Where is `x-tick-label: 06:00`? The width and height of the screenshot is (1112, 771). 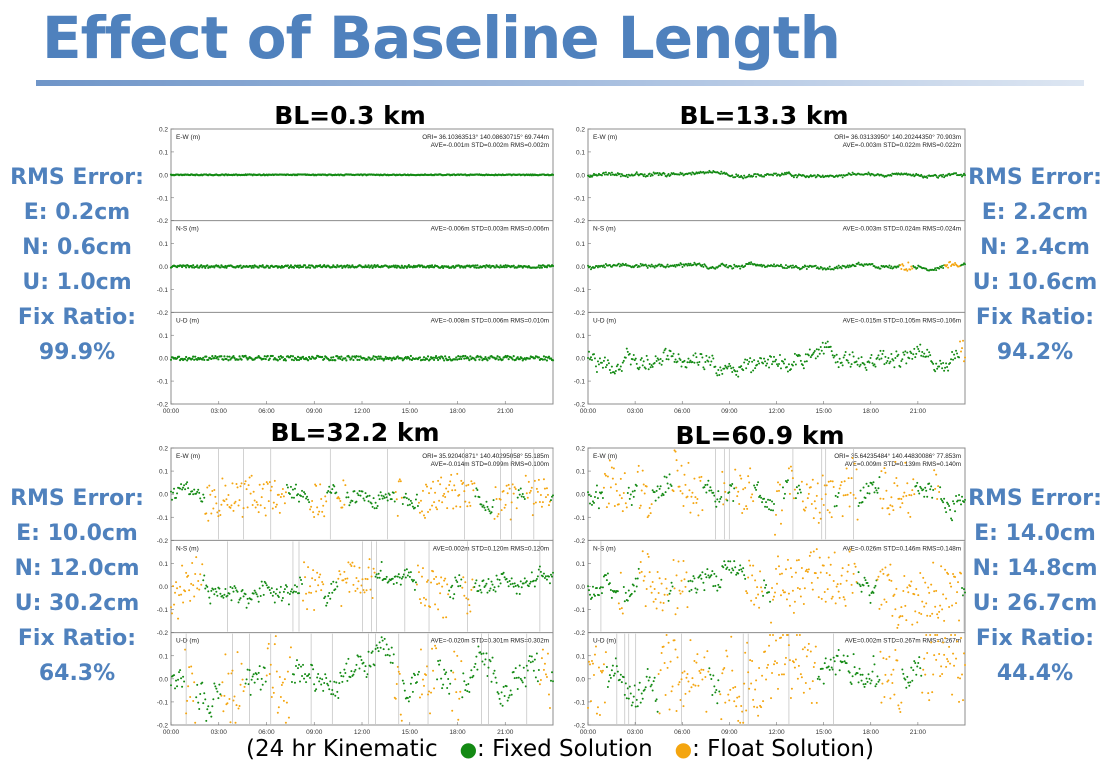
x-tick-label: 06:00 is located at coordinates (682, 732).